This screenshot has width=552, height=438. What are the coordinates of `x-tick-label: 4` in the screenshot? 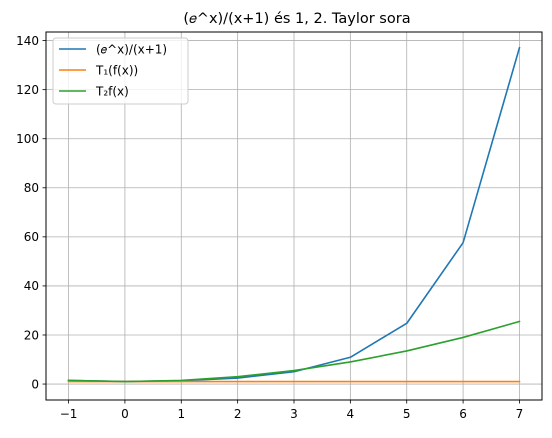 It's located at (351, 414).